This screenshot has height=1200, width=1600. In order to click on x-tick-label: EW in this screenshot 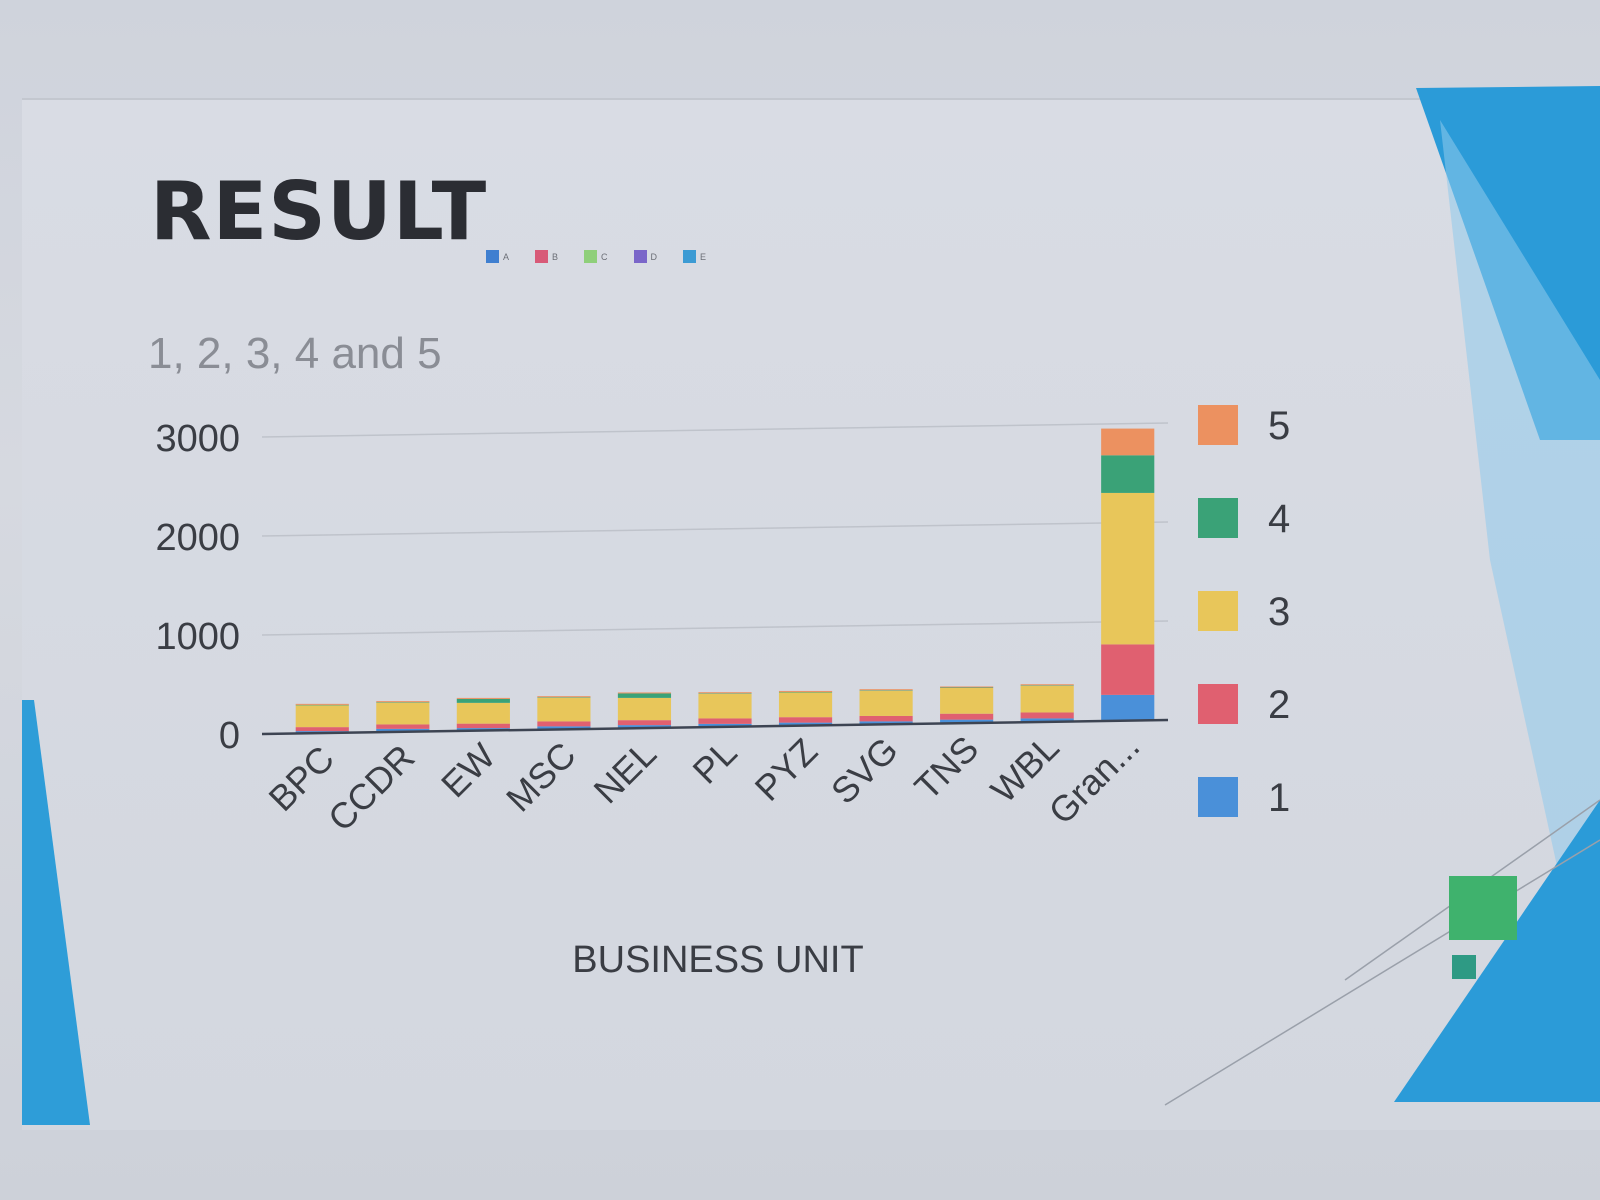, I will do `click(468, 770)`.